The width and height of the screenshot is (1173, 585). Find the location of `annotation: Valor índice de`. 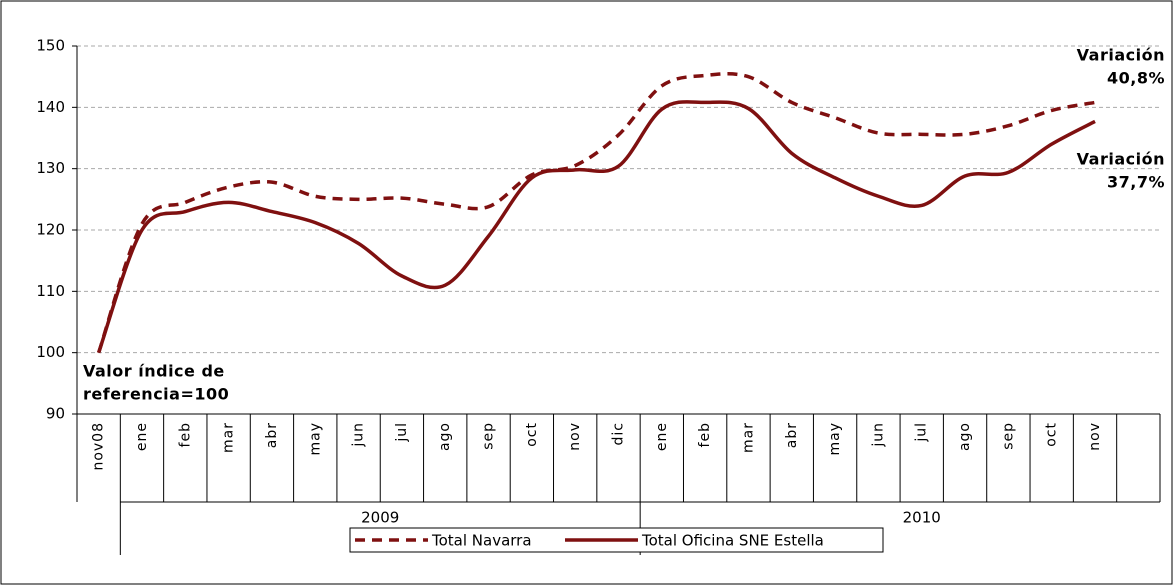

annotation: Valor índice de is located at coordinates (154, 371).